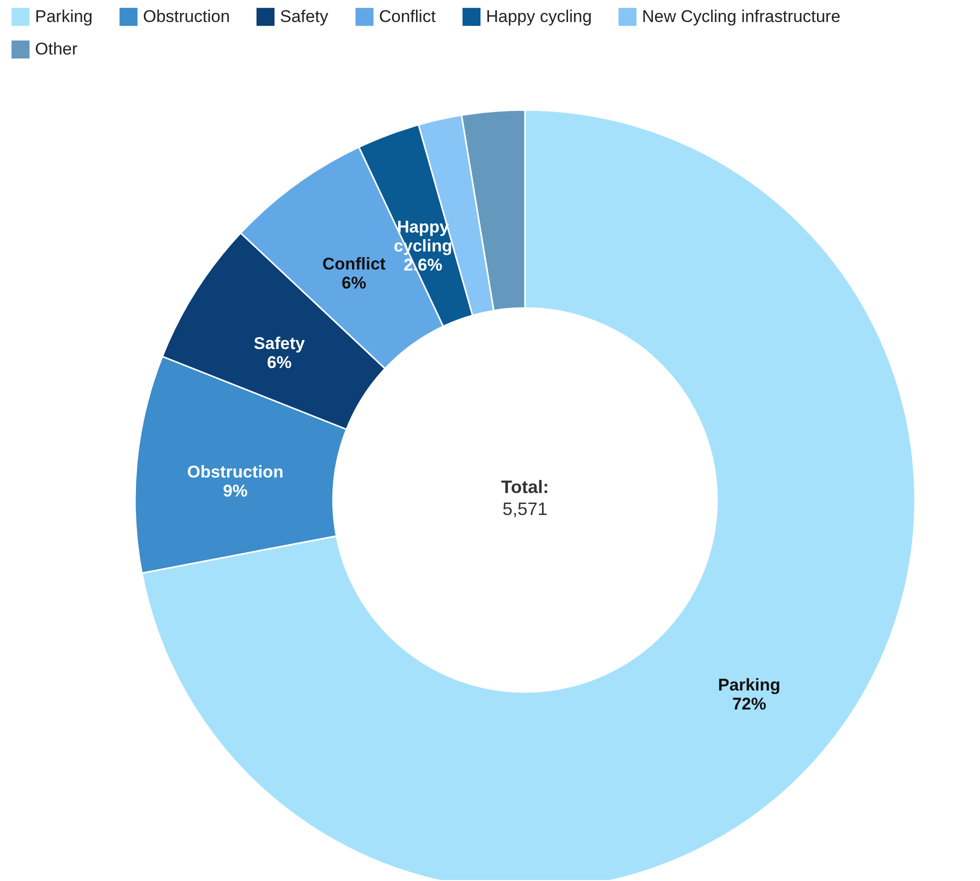 The image size is (980, 881). What do you see at coordinates (235, 472) in the screenshot?
I see `slice-label: Obstruction` at bounding box center [235, 472].